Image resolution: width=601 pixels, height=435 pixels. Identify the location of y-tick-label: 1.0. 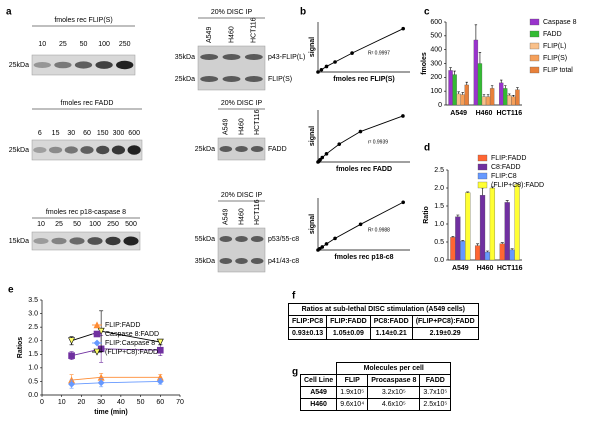
(33, 368).